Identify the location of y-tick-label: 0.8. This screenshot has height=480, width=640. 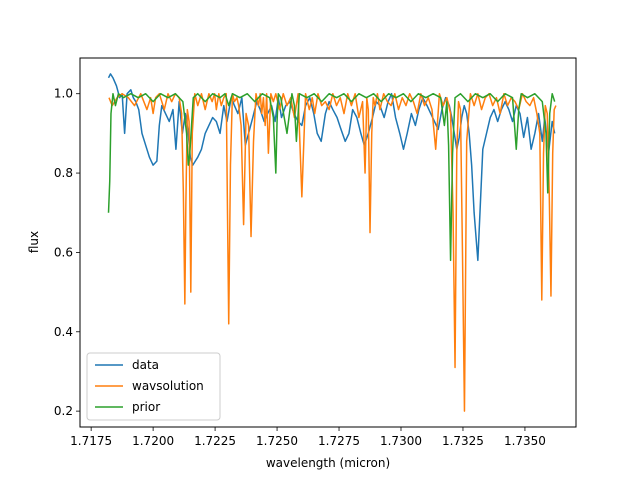
(63, 173).